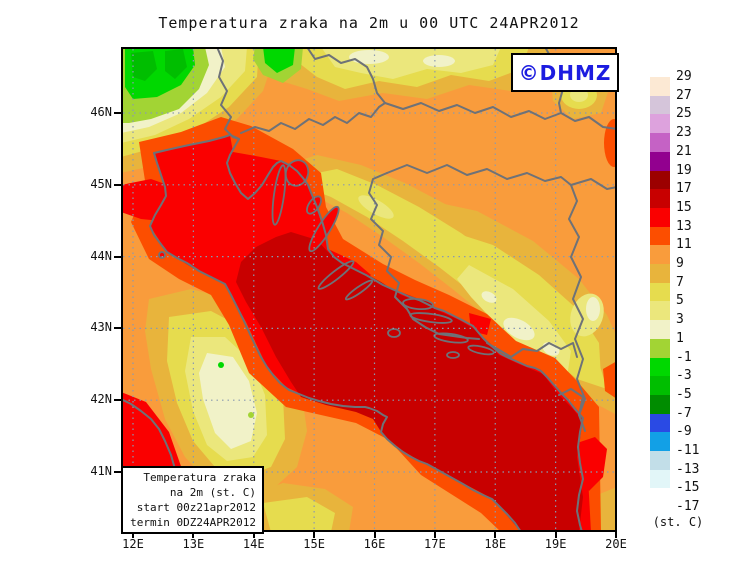  Describe the element at coordinates (221, 365) in the screenshot. I see `temp-spot-apennine-green1` at that location.